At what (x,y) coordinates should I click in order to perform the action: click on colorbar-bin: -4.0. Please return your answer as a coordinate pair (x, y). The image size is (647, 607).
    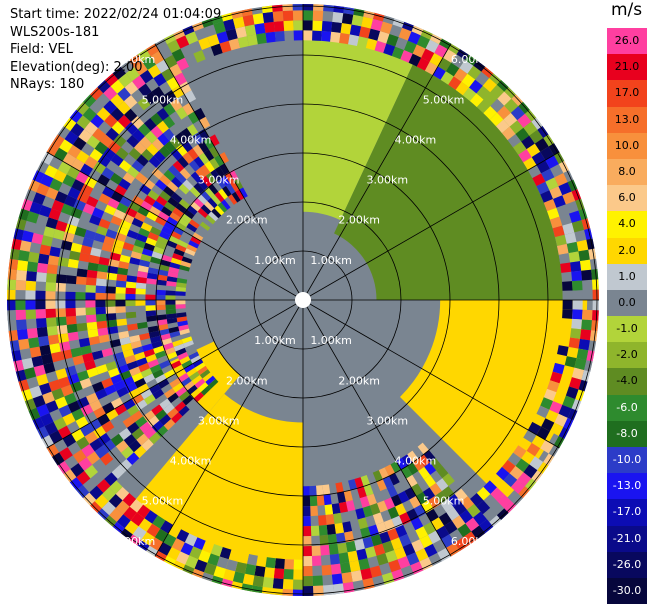
    Looking at the image, I should click on (627, 381).